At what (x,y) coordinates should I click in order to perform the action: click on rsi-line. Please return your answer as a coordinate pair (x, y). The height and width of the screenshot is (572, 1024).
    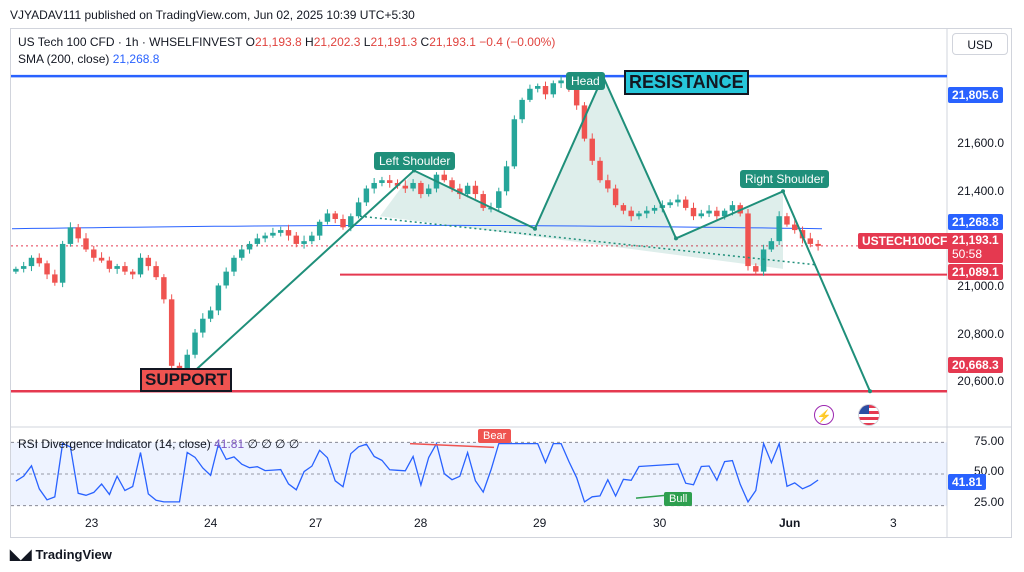
    Looking at the image, I should click on (417, 472).